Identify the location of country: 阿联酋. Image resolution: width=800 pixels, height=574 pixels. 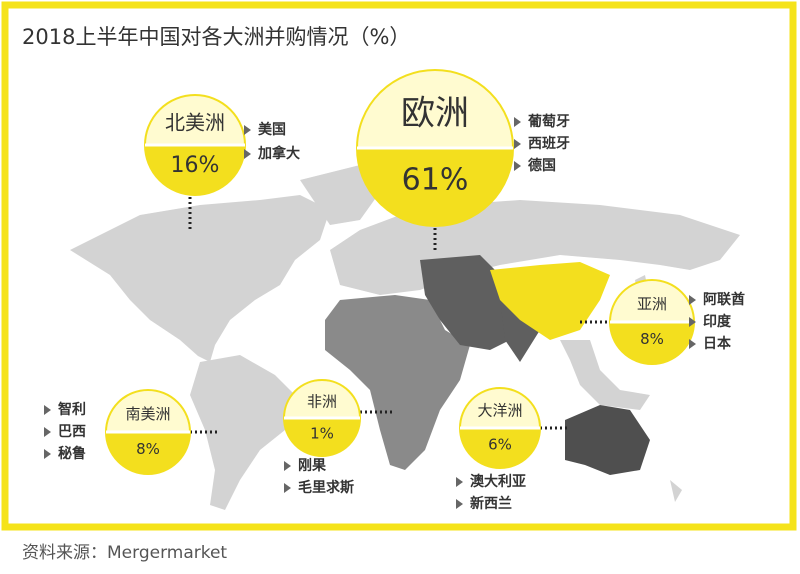
(724, 299).